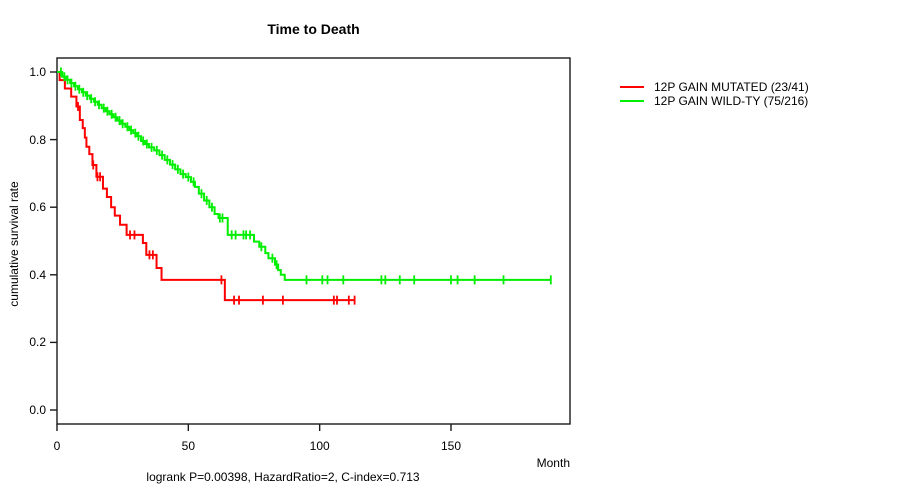 Image resolution: width=900 pixels, height=500 pixels. I want to click on y-tick-label: 0.2, so click(37, 342).